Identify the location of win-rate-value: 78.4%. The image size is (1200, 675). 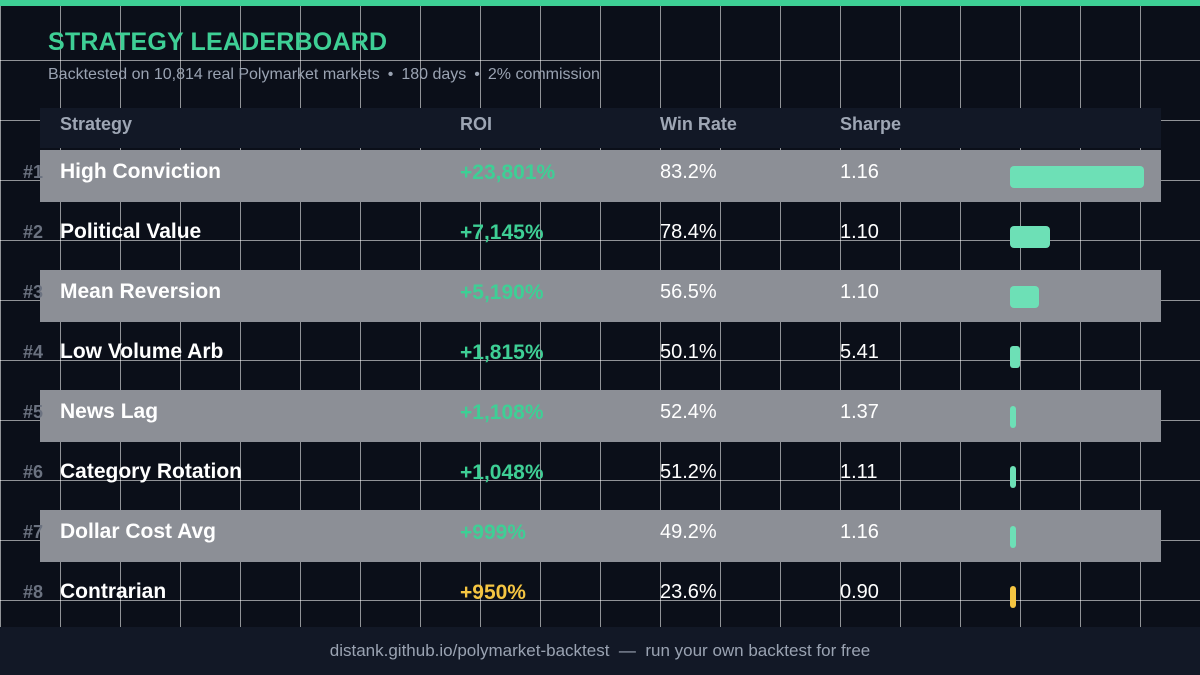
(688, 232).